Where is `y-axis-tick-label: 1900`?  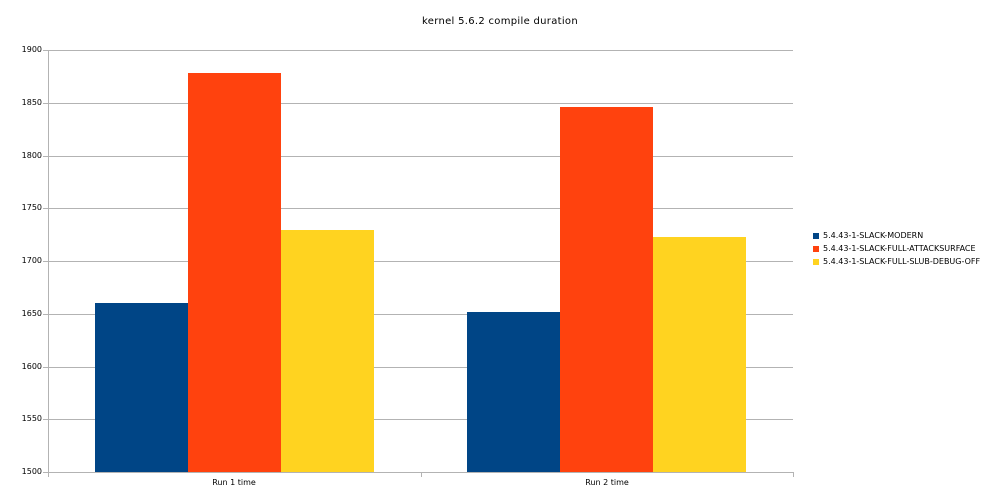
y-axis-tick-label: 1900 is located at coordinates (31, 49).